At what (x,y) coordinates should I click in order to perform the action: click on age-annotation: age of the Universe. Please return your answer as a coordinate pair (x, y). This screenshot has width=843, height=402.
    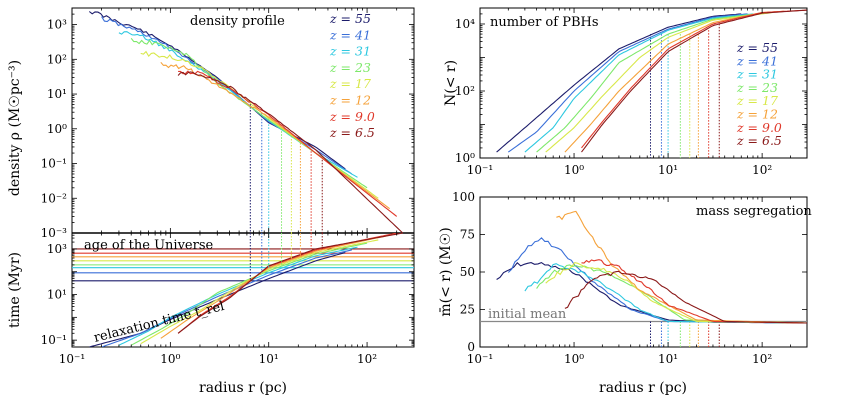
    Looking at the image, I should click on (149, 245).